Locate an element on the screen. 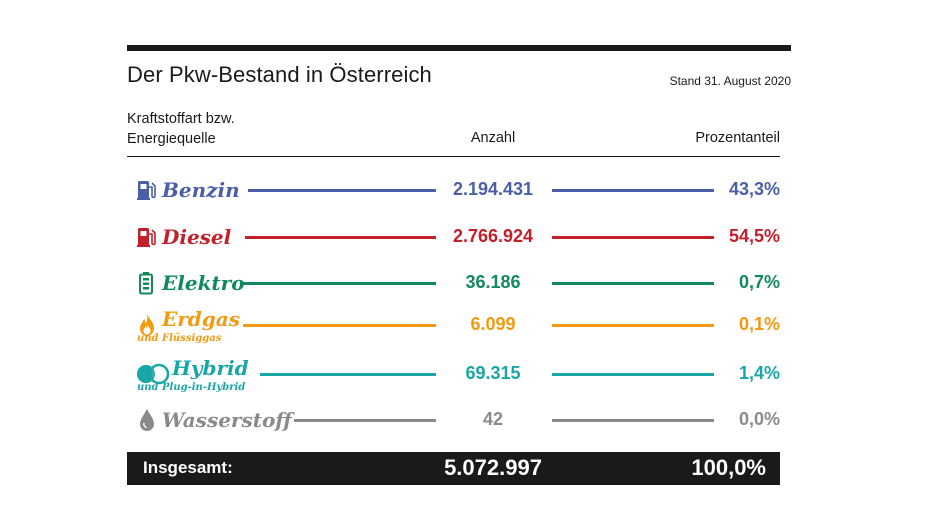  fuel-label: Wasserstoff is located at coordinates (227, 420).